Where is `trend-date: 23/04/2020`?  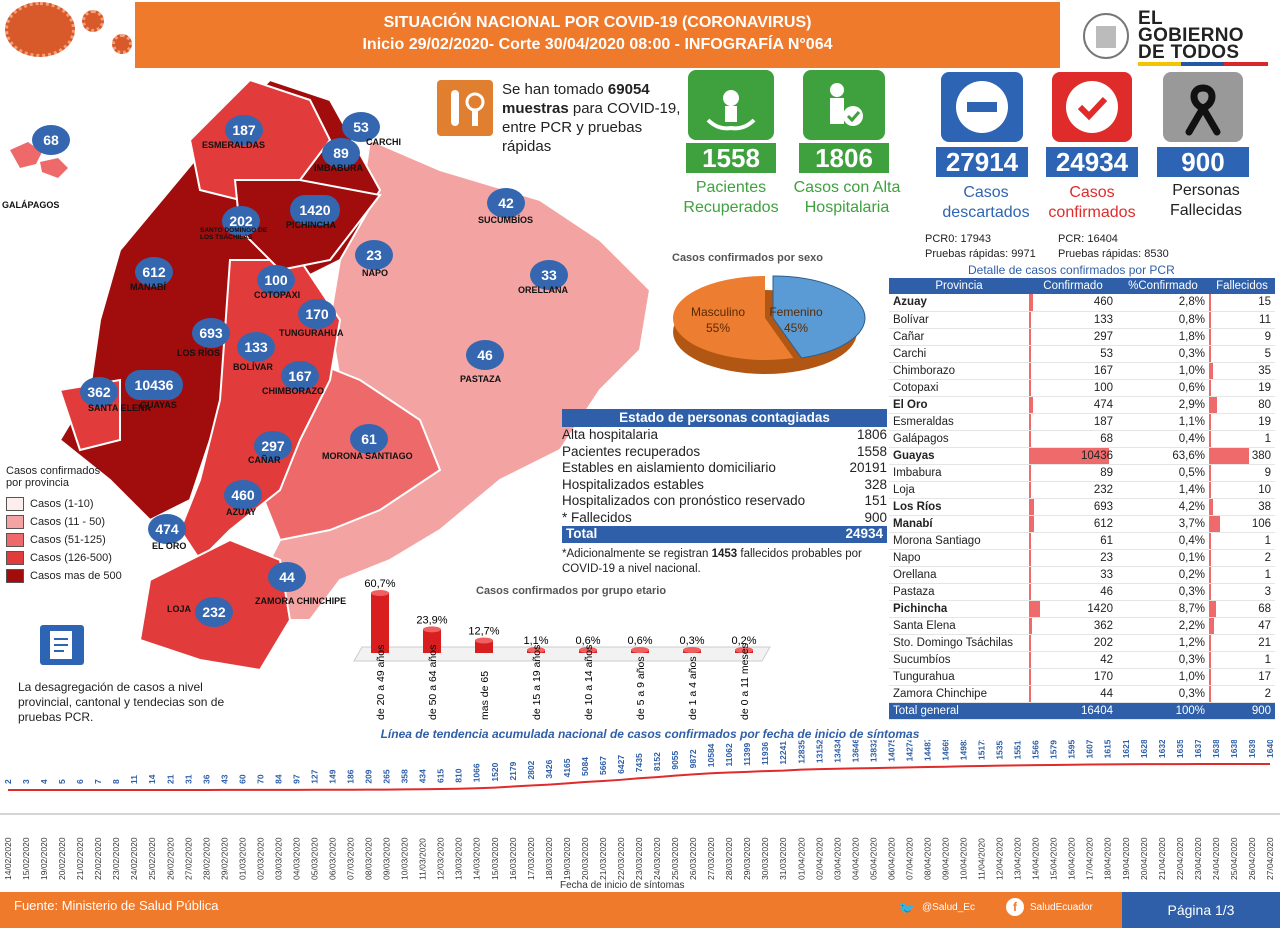 trend-date: 23/04/2020 is located at coordinates (1198, 858).